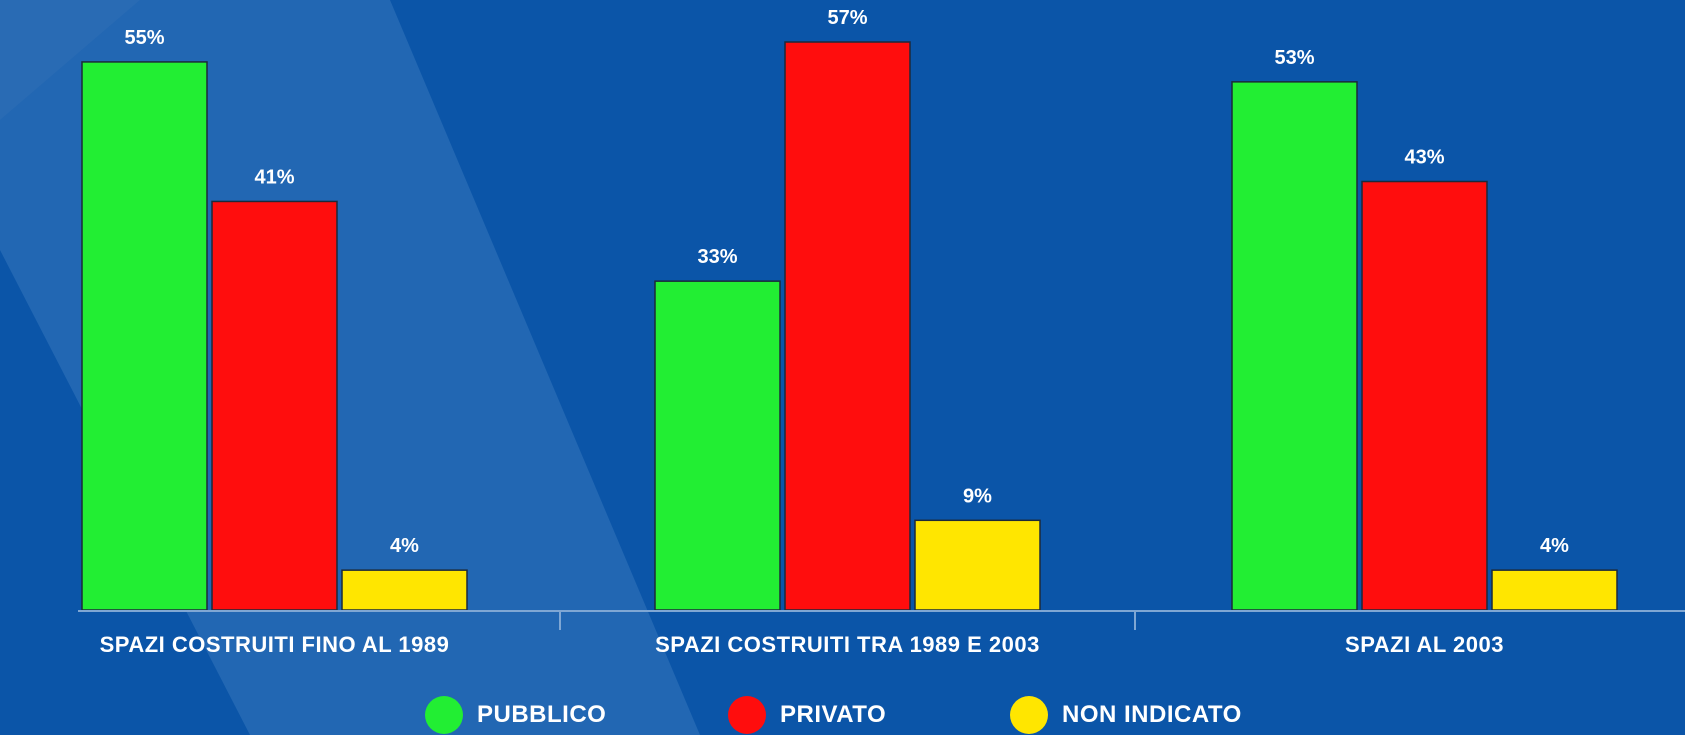 The height and width of the screenshot is (735, 1685). I want to click on category-label-1: SPAZI COSTRUITI FINO AL 1989, so click(275, 644).